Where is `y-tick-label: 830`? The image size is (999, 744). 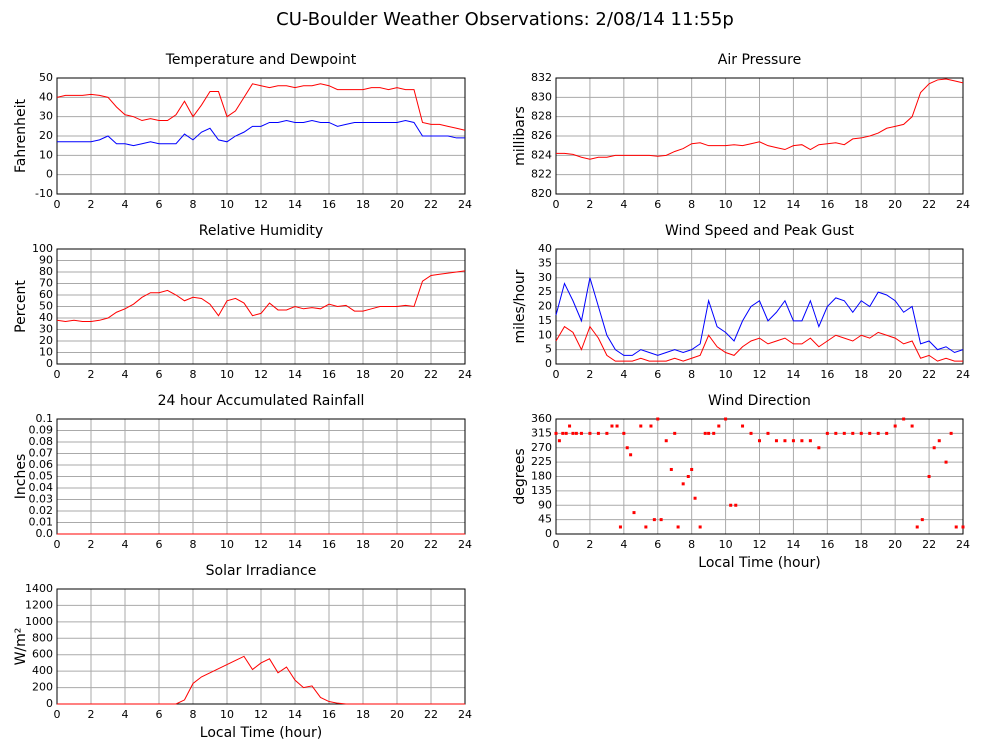
y-tick-label: 830 is located at coordinates (541, 96).